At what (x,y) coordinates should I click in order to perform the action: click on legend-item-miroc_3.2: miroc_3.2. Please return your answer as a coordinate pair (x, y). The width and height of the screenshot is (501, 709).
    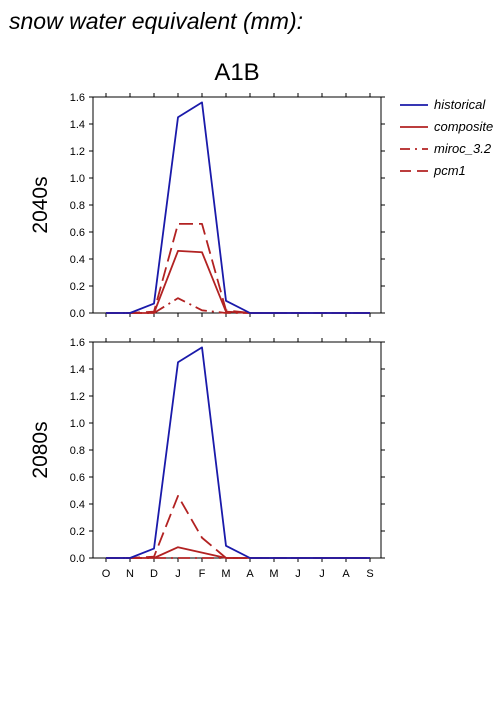
    Looking at the image, I should click on (446, 148).